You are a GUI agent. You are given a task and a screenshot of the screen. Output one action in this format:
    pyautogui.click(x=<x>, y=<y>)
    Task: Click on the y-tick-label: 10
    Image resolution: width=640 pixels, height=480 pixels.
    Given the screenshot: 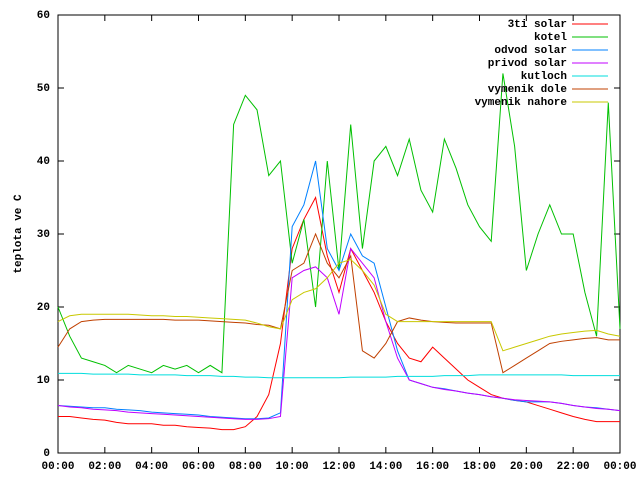 What is the action you would take?
    pyautogui.click(x=43, y=381)
    